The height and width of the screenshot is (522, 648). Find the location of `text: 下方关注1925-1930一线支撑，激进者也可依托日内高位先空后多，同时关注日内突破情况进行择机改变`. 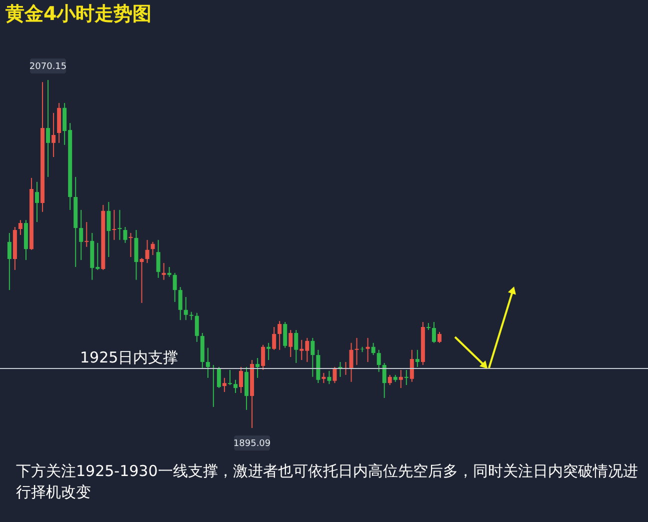

text: 下方关注1925-1930一线支撑，激进者也可依托日内高位先空后多，同时关注日内突破情况进行择机改变 is located at coordinates (327, 481).